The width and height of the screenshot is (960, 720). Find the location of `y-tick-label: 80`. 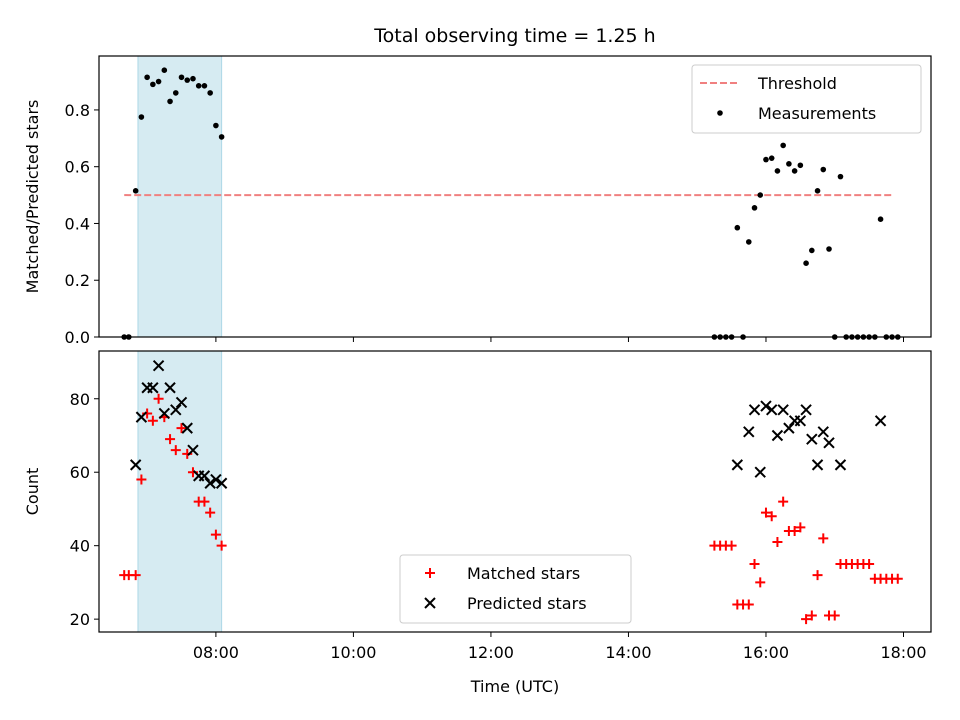

y-tick-label: 80 is located at coordinates (80, 399).